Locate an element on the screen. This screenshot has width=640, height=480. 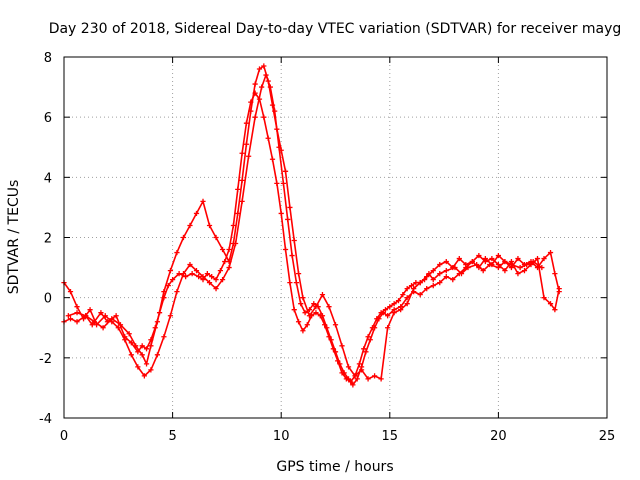
x-tick-label: 15 is located at coordinates (390, 436).